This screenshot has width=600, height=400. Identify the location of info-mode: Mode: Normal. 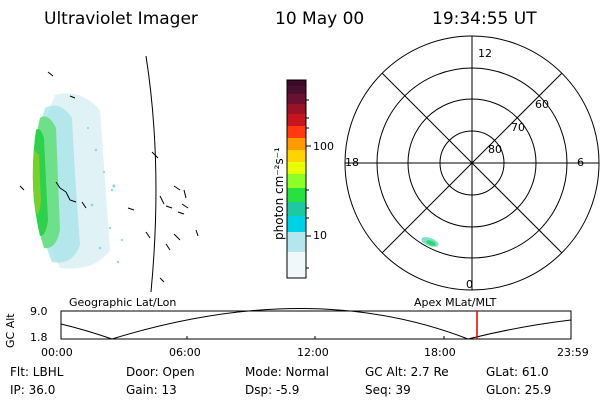
(287, 372).